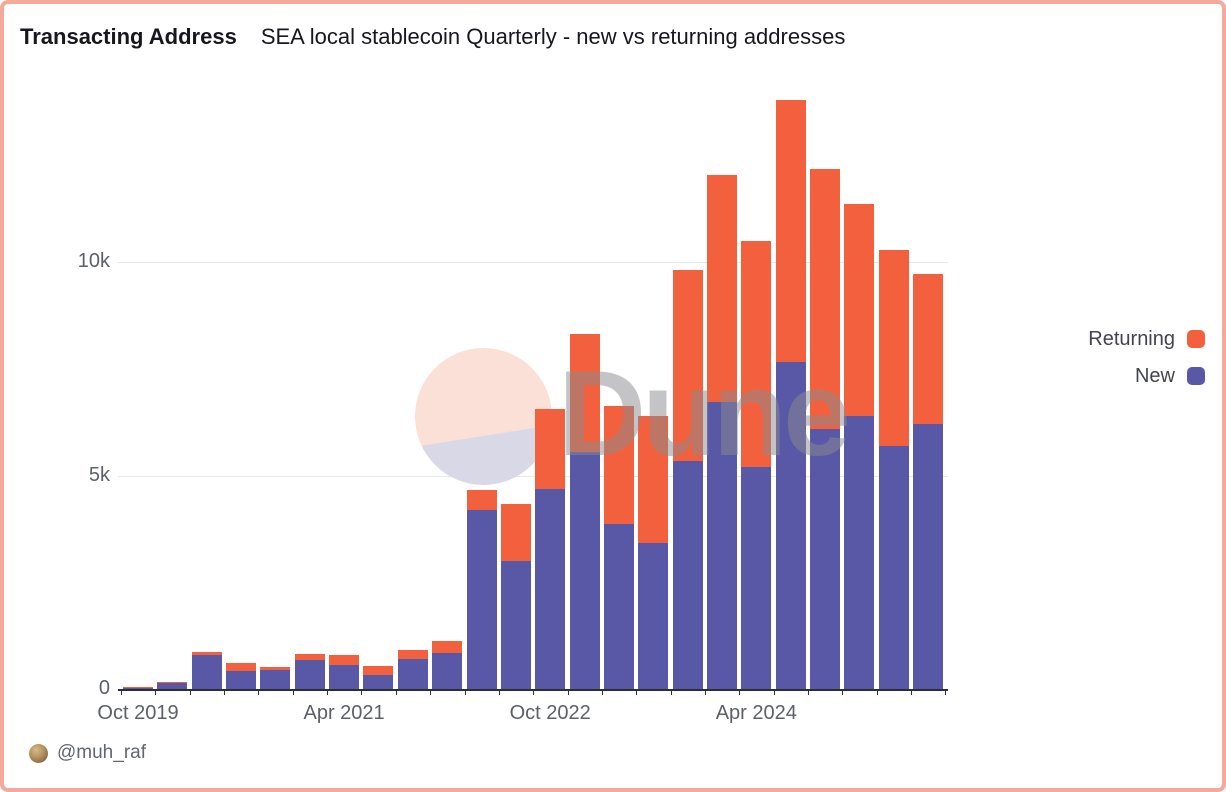 The height and width of the screenshot is (792, 1226). What do you see at coordinates (859, 310) in the screenshot?
I see `bar-jan-2025-returning` at bounding box center [859, 310].